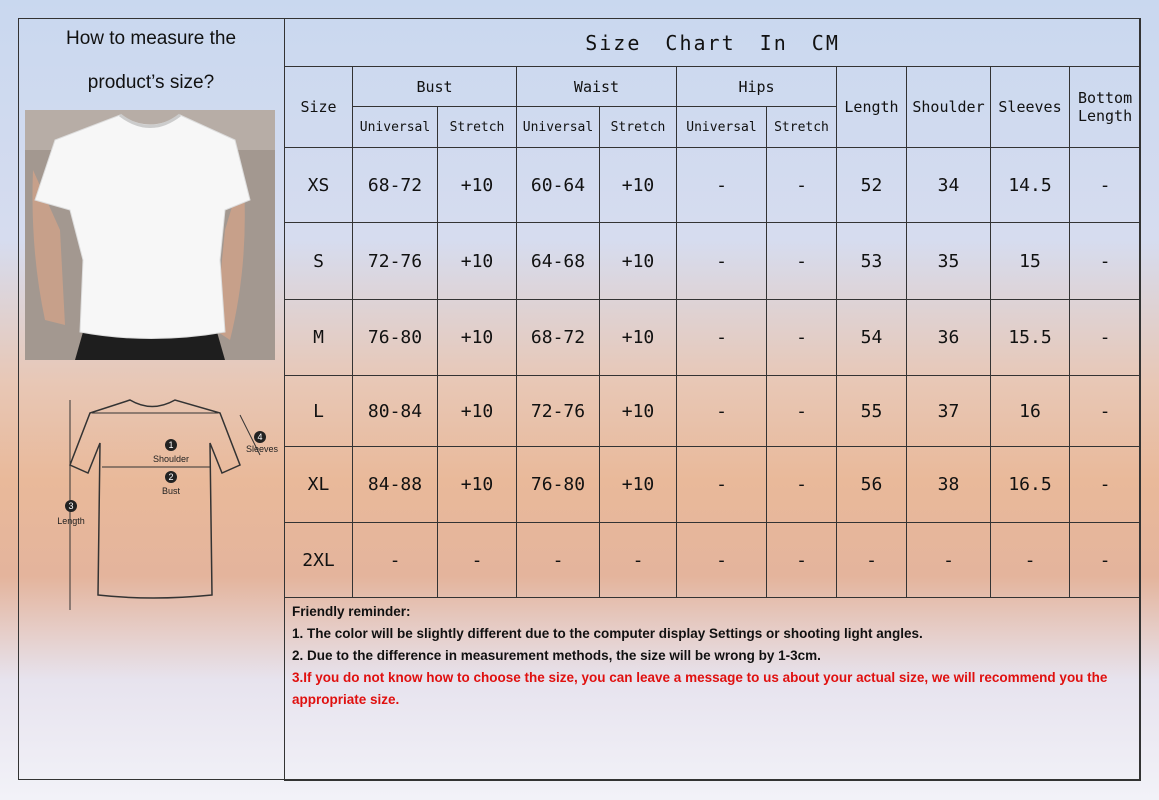 Image resolution: width=1159 pixels, height=800 pixels. I want to click on header-bust-universal: Universal, so click(395, 127).